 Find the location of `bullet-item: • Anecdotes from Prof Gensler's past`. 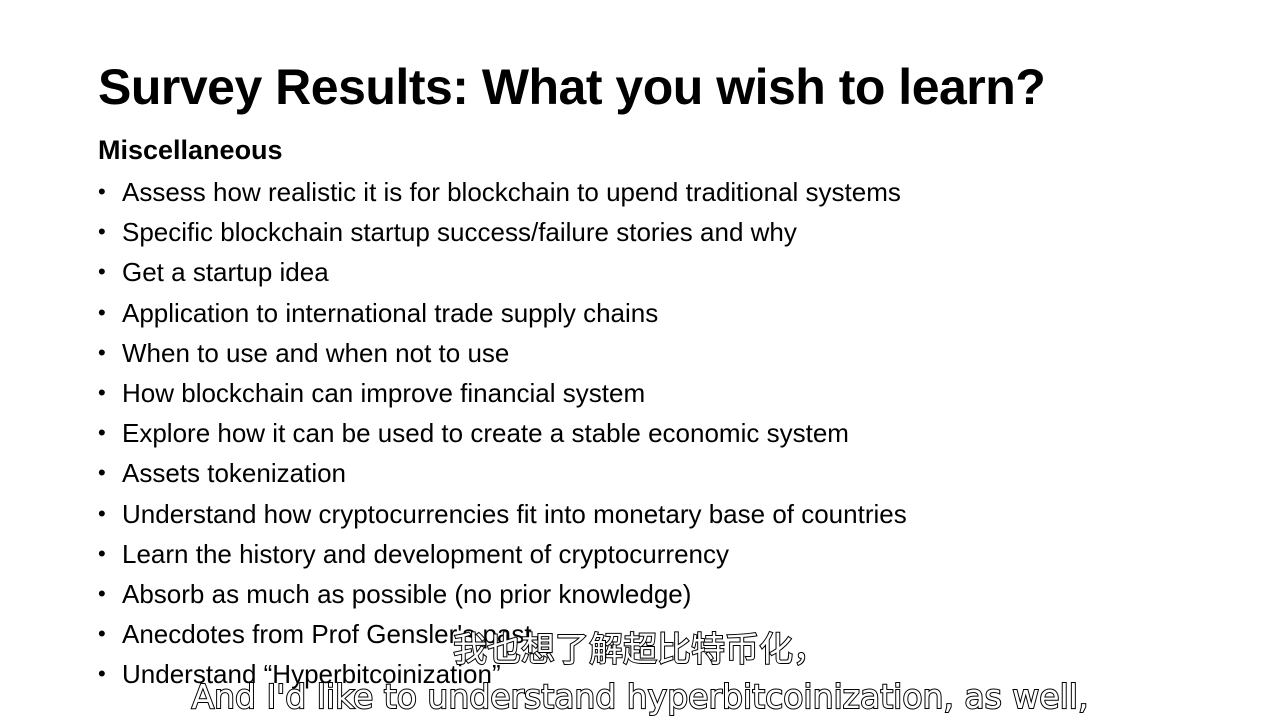

bullet-item: • Anecdotes from Prof Gensler's past is located at coordinates (502, 634).